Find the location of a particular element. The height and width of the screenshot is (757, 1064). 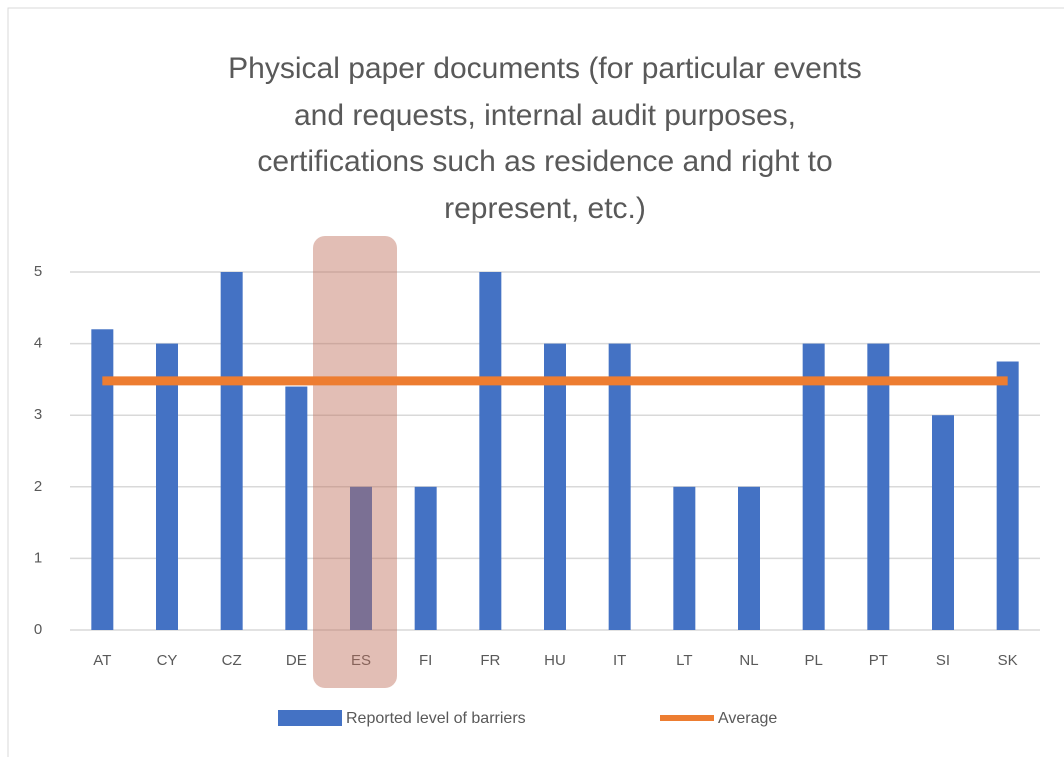

y-tick-label: 1 is located at coordinates (38, 557).